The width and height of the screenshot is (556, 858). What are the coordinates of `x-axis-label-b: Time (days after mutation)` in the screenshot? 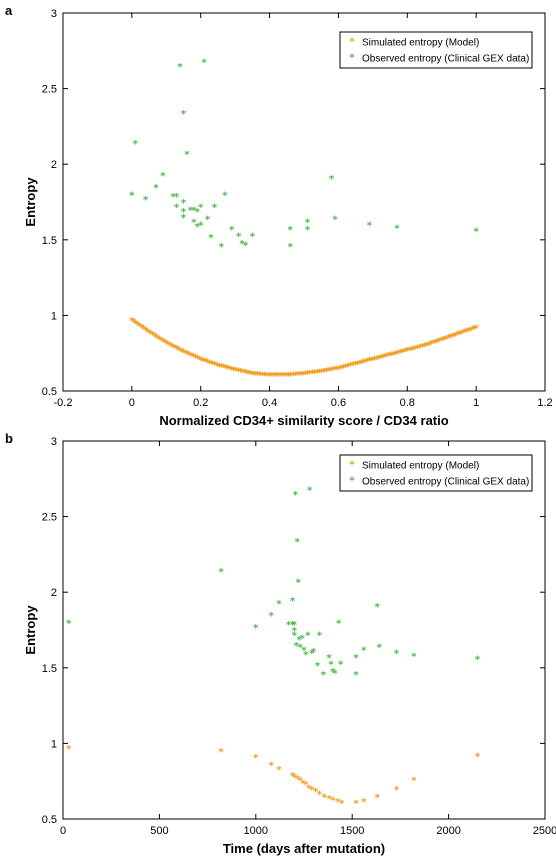 It's located at (304, 848).